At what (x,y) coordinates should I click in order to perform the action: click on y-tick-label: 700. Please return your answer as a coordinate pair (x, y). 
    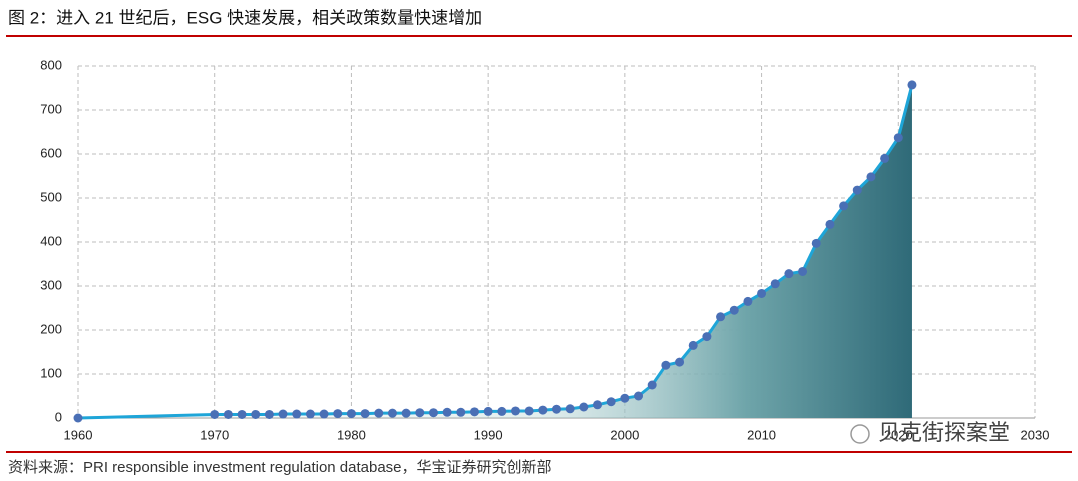
    Looking at the image, I should click on (51, 108).